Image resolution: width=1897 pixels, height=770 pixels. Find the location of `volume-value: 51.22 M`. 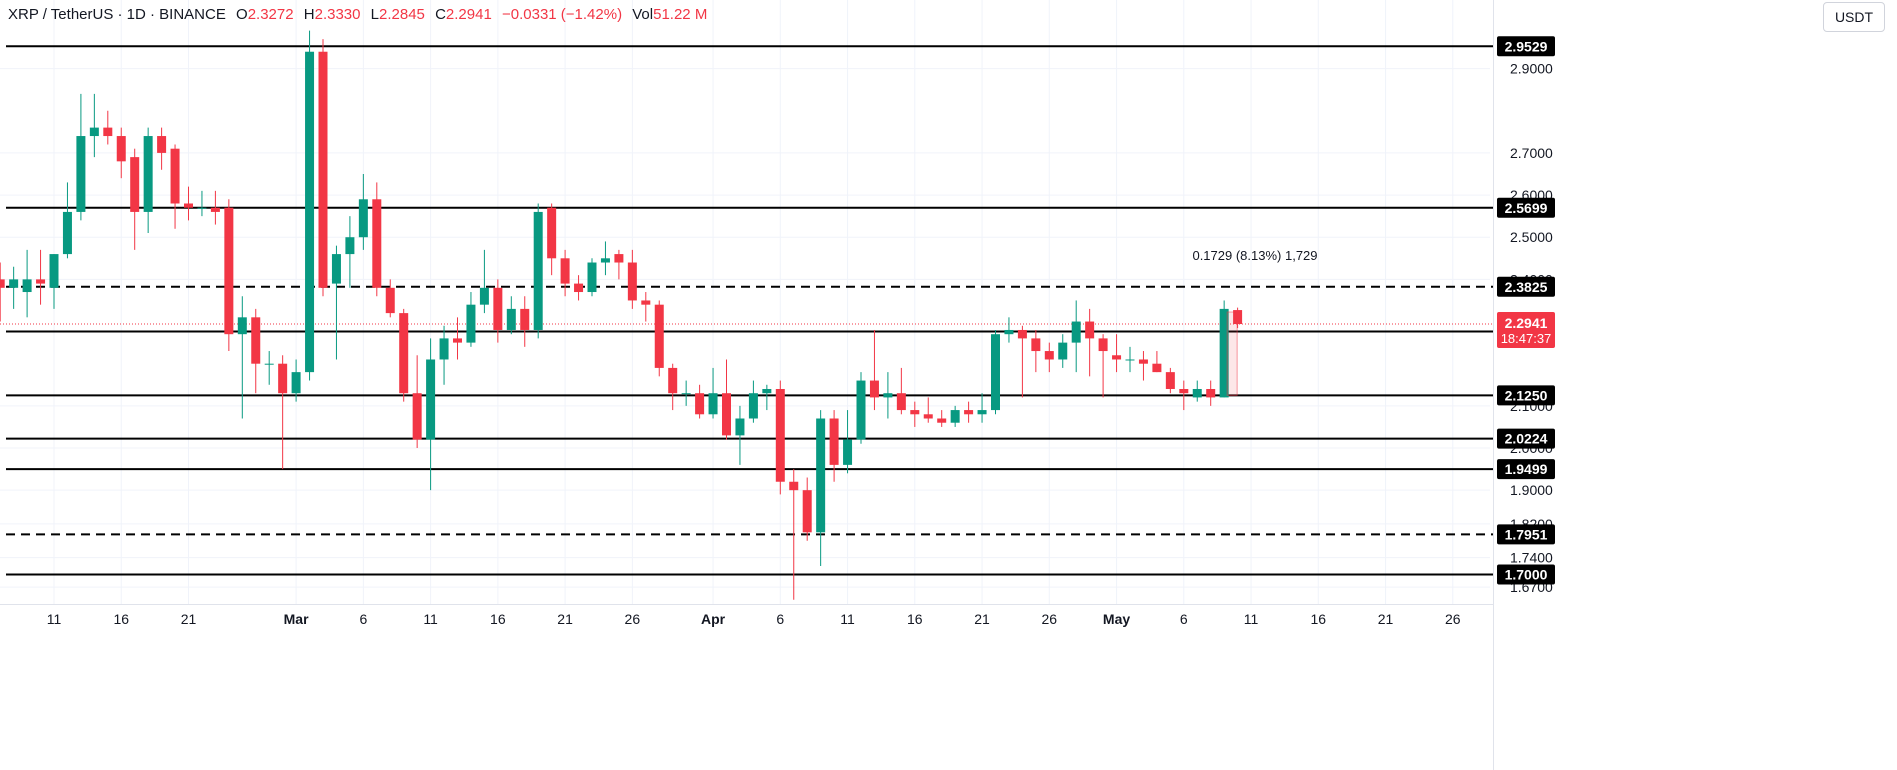

volume-value: 51.22 M is located at coordinates (680, 14).